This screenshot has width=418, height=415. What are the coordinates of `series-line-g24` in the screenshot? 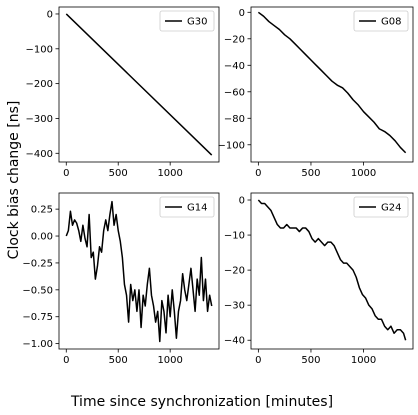 It's located at (331, 270).